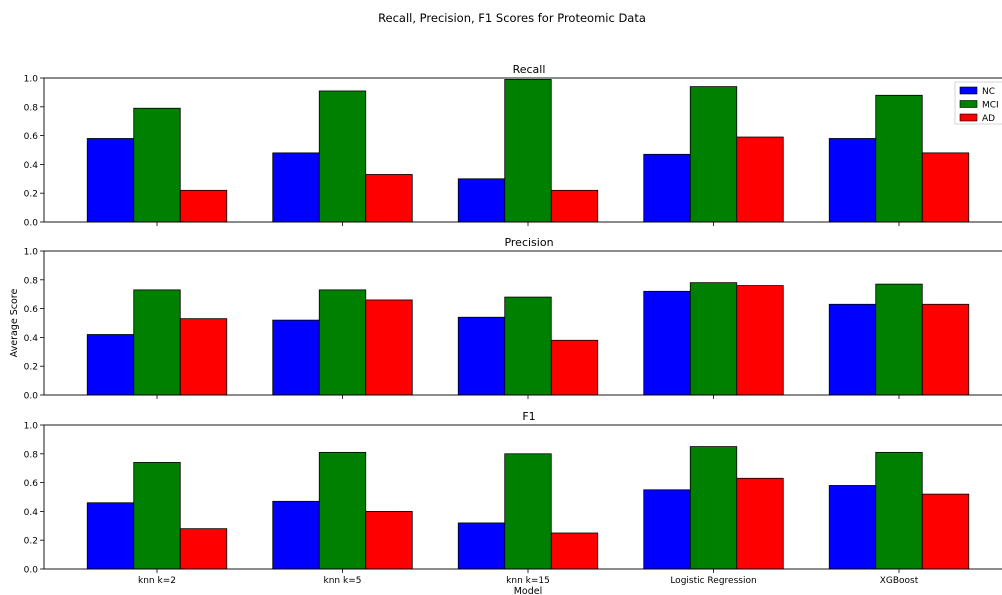  I want to click on subplot-title: F1, so click(528, 416).